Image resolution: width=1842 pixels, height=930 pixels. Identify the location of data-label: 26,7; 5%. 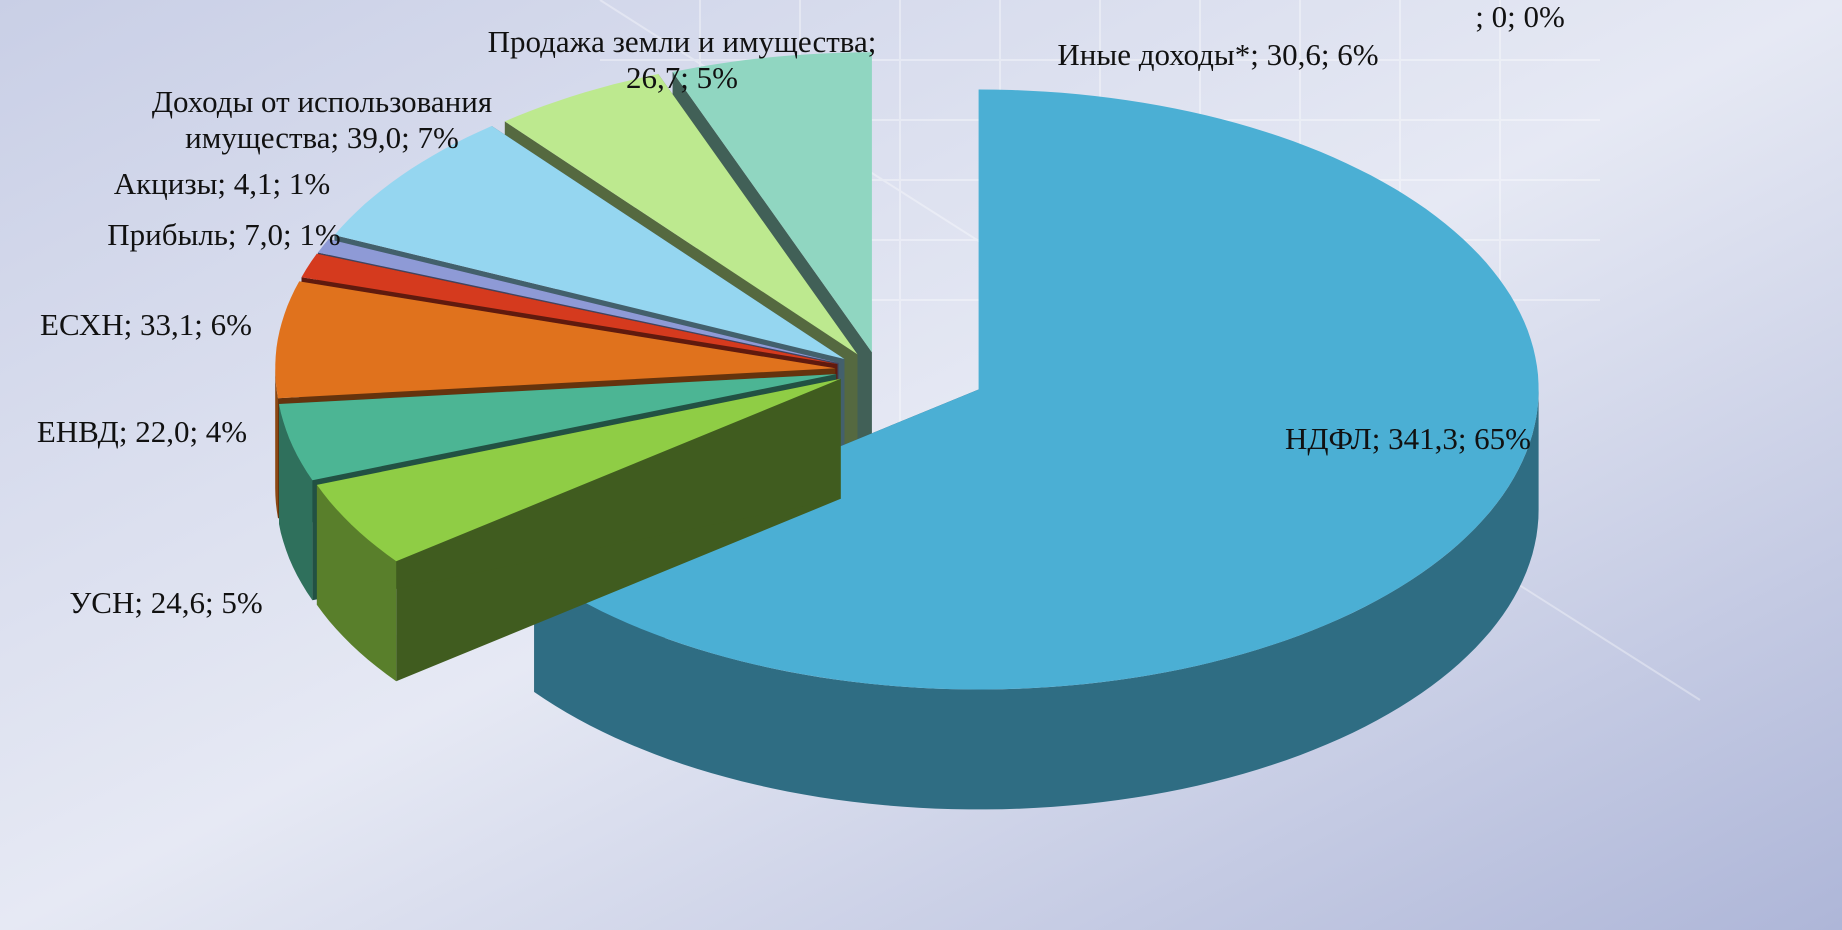
(682, 77).